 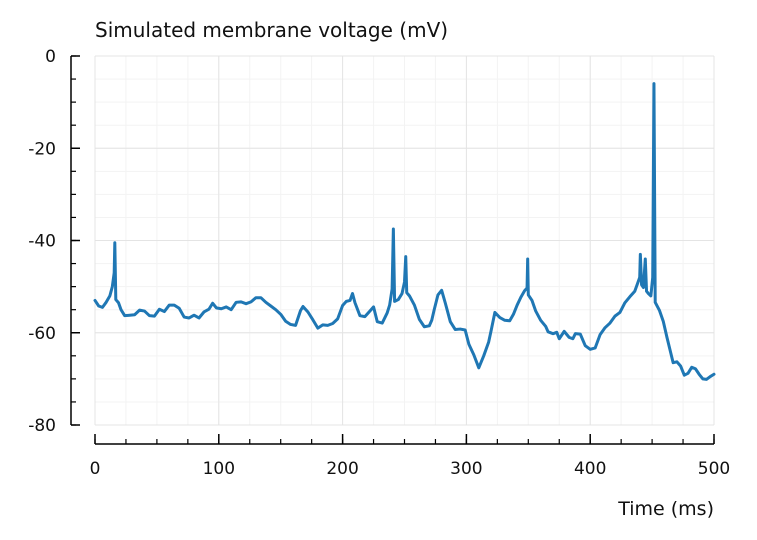 What do you see at coordinates (665, 509) in the screenshot?
I see `x-axis-label: Time (ms)` at bounding box center [665, 509].